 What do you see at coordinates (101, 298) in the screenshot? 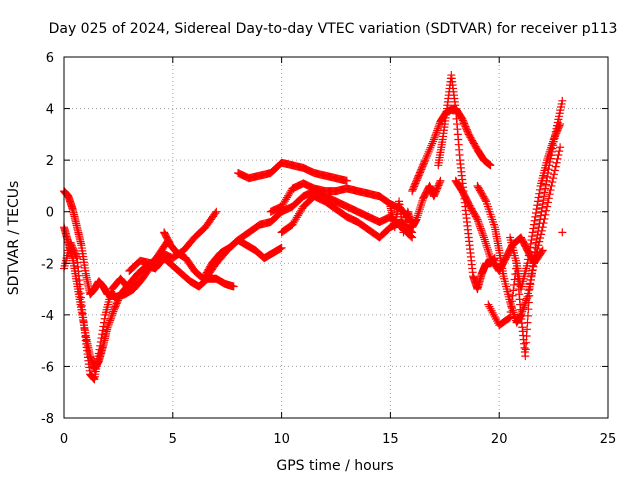
I see `series-track-c` at bounding box center [101, 298].